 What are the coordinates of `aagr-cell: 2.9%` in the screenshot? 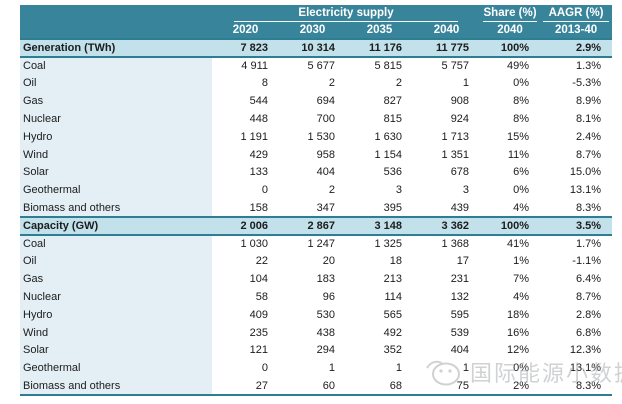 It's located at (576, 48).